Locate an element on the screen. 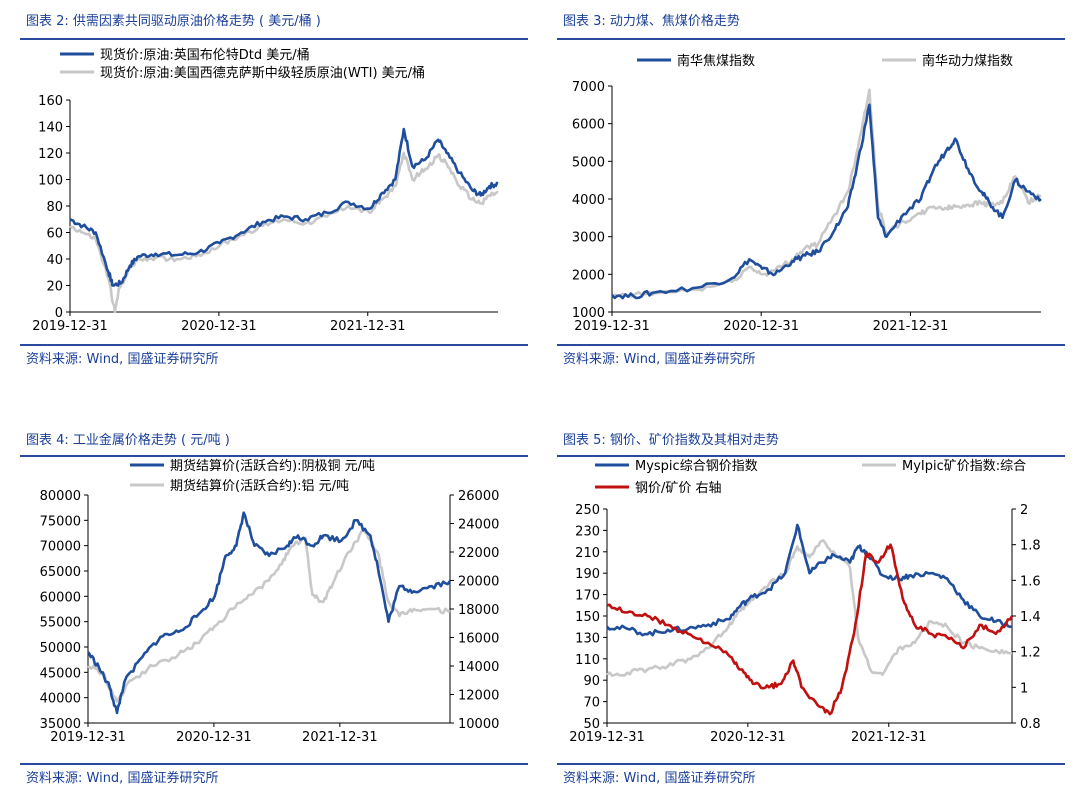 This screenshot has height=797, width=1080. legend-label: 南华焦煤指数 is located at coordinates (716, 61).